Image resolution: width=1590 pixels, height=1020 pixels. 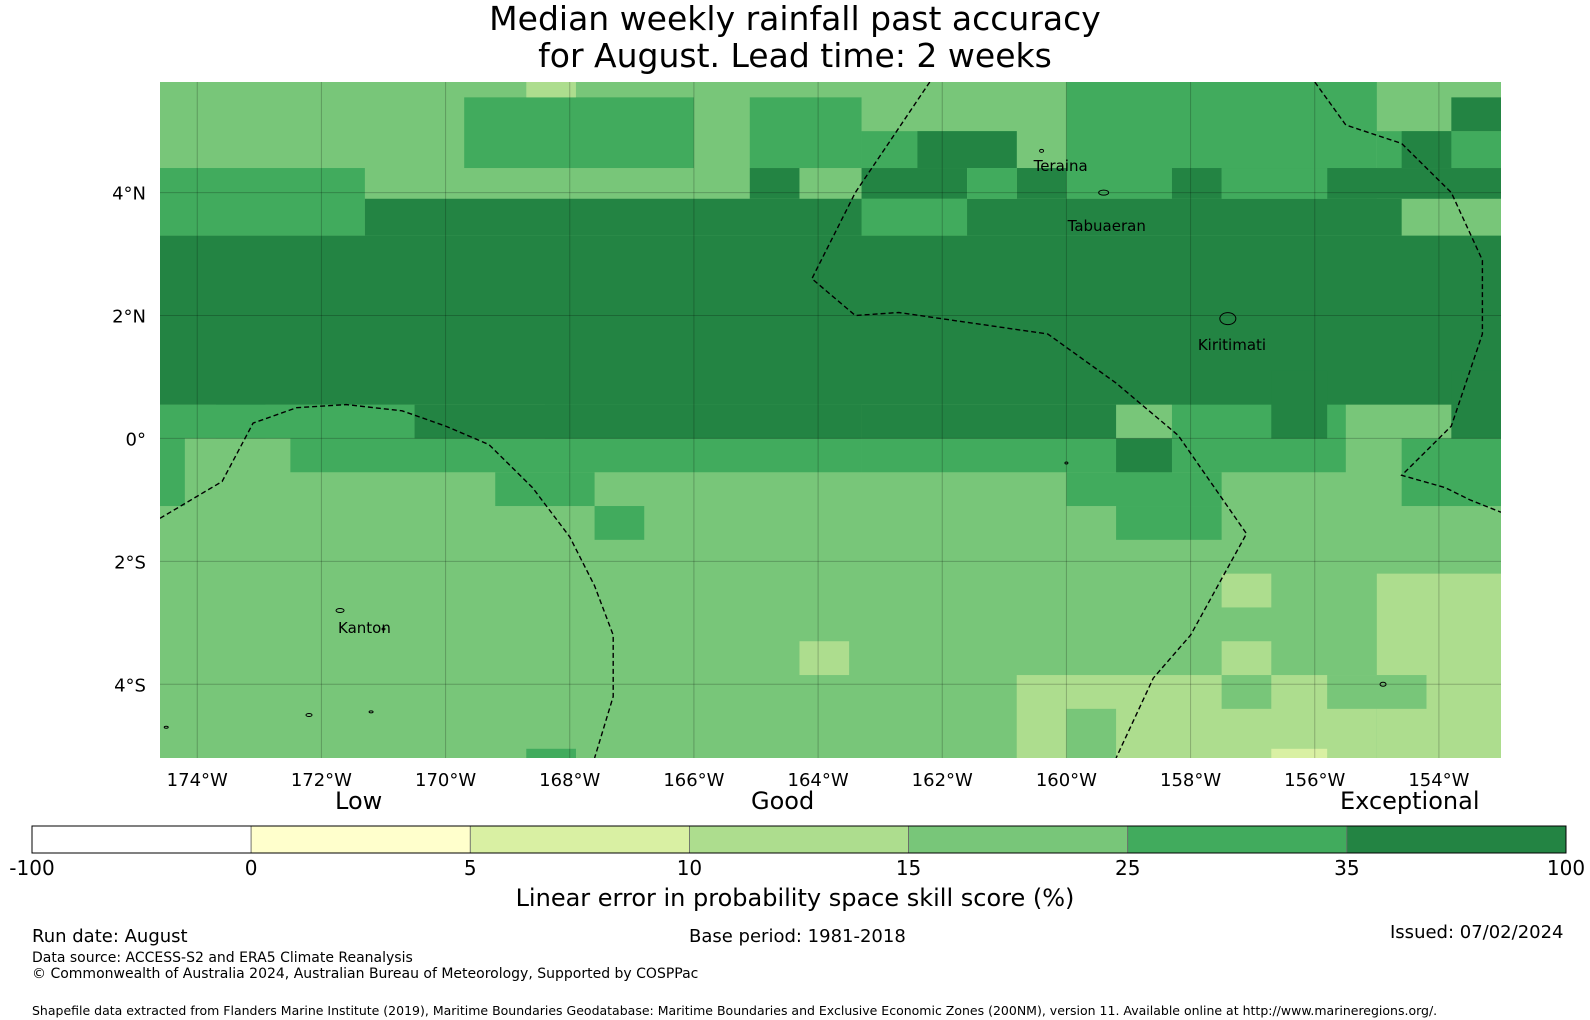 What do you see at coordinates (1566, 868) in the screenshot?
I see `colorbar-tick-label: 100` at bounding box center [1566, 868].